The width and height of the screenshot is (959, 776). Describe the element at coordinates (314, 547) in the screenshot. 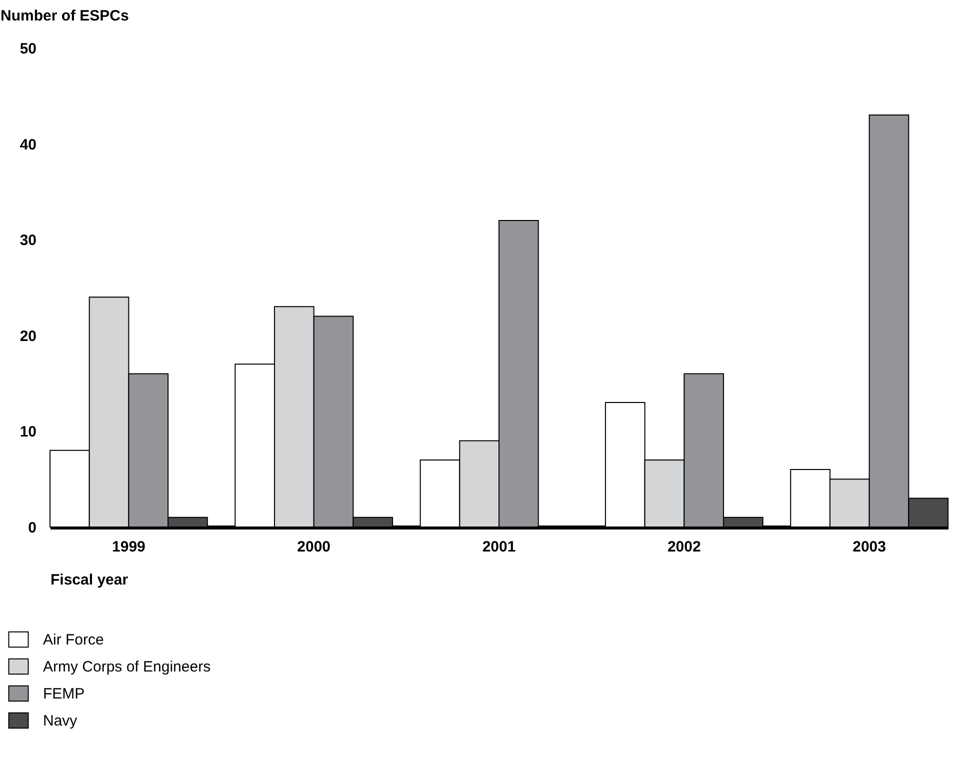

I see `x-tick-label: 2000` at that location.